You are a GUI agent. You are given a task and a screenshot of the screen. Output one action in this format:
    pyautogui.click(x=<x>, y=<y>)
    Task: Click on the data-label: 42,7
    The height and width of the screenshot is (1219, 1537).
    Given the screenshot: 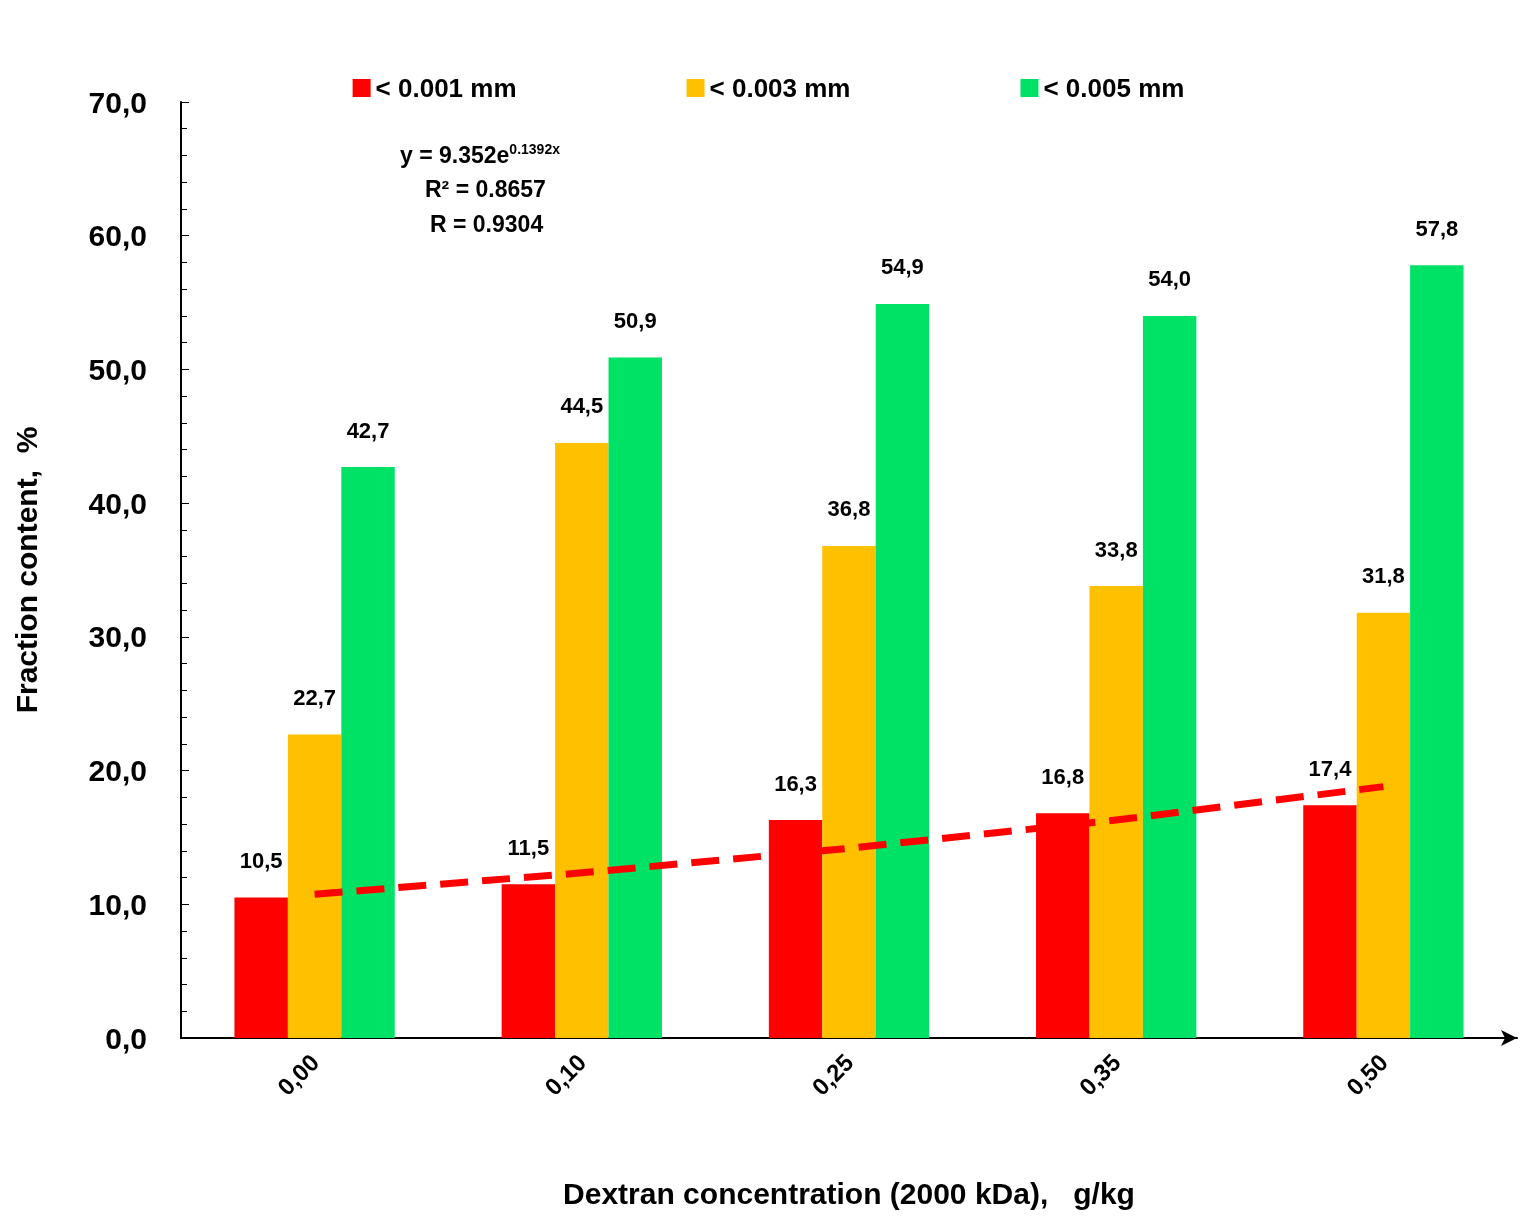 What is the action you would take?
    pyautogui.click(x=368, y=430)
    